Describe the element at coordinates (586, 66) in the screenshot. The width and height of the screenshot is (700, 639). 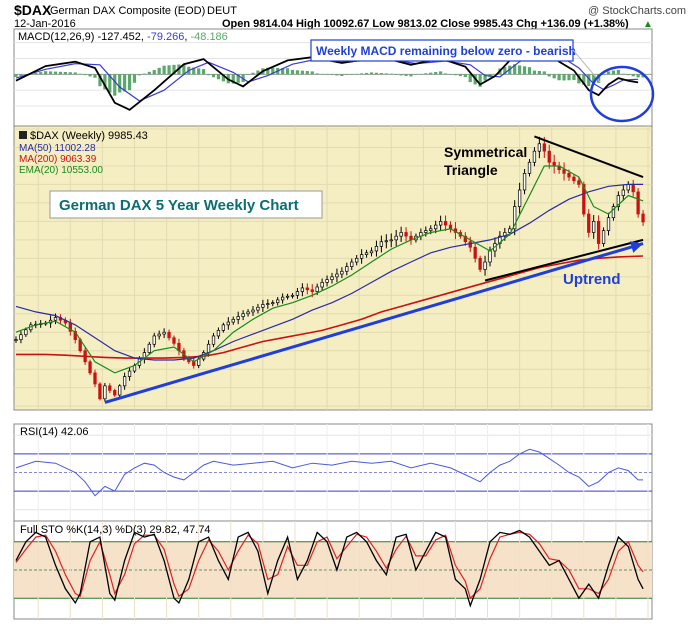
I see `macd-callout-pointer` at that location.